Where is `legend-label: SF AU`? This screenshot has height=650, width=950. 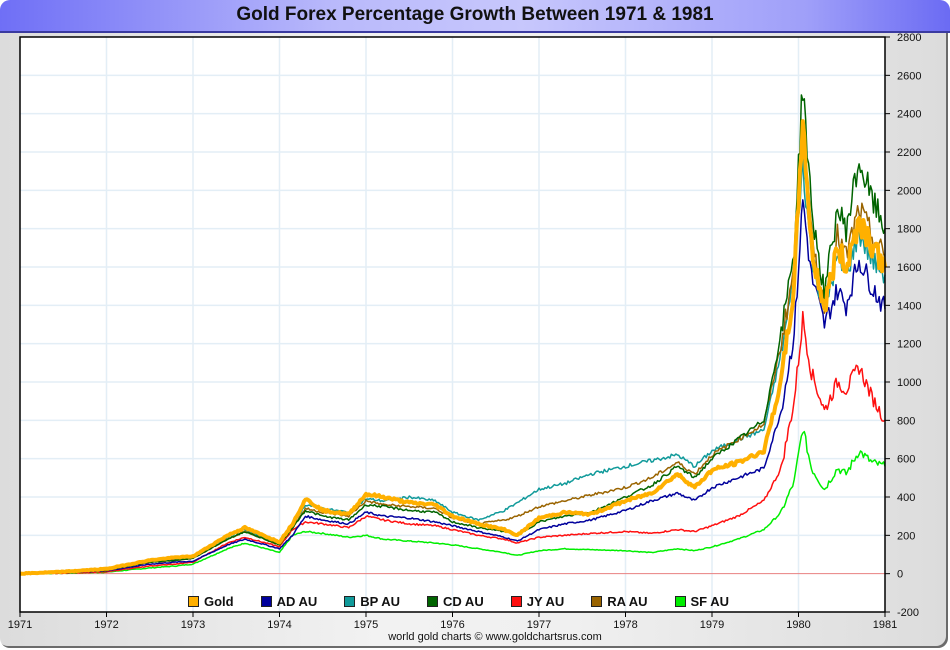 legend-label: SF AU is located at coordinates (710, 601).